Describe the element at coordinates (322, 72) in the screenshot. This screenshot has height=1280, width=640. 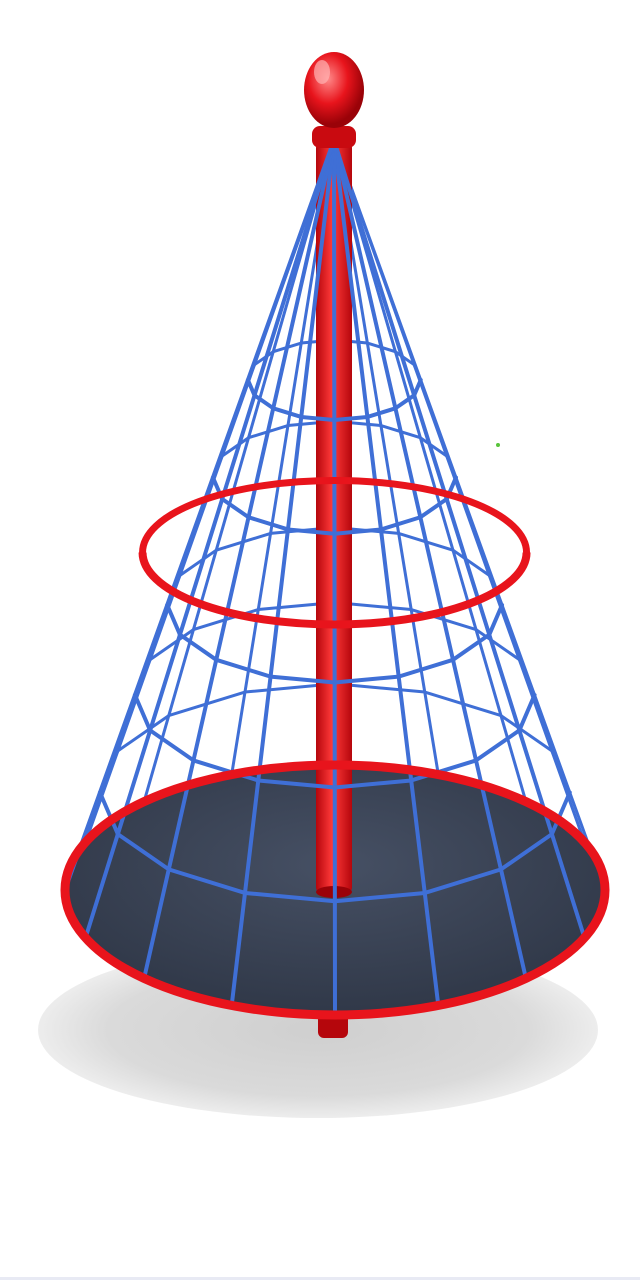
I see `finial-highlight` at that location.